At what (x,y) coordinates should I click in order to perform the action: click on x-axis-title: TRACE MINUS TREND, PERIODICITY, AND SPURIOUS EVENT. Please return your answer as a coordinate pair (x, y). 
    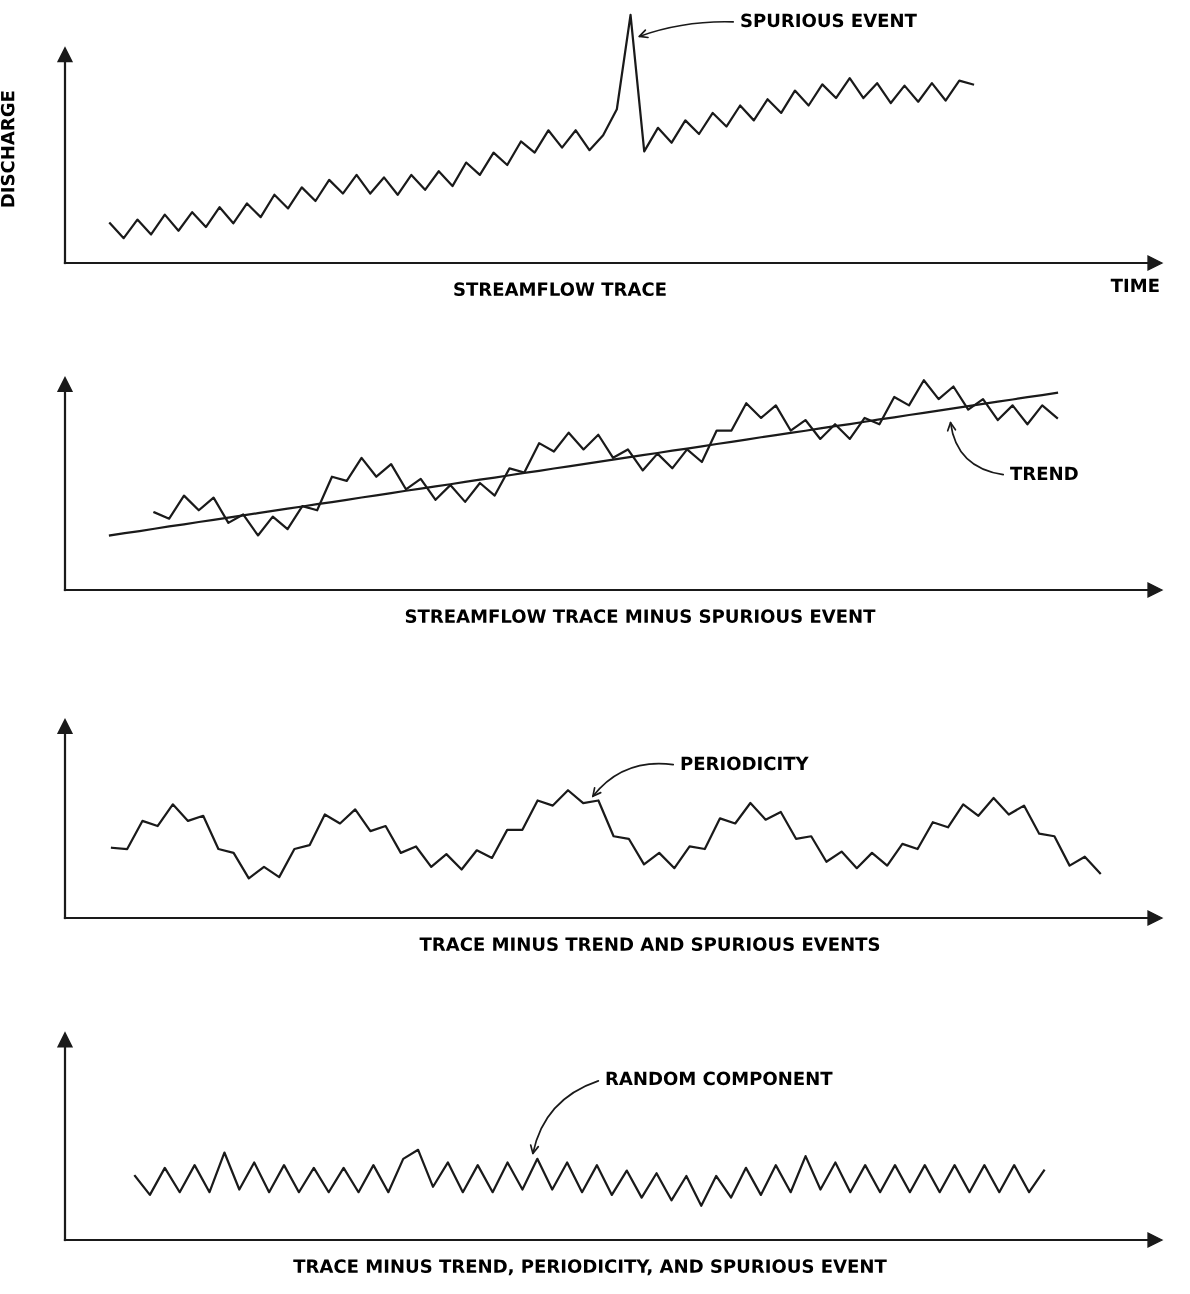
    Looking at the image, I should click on (590, 1267).